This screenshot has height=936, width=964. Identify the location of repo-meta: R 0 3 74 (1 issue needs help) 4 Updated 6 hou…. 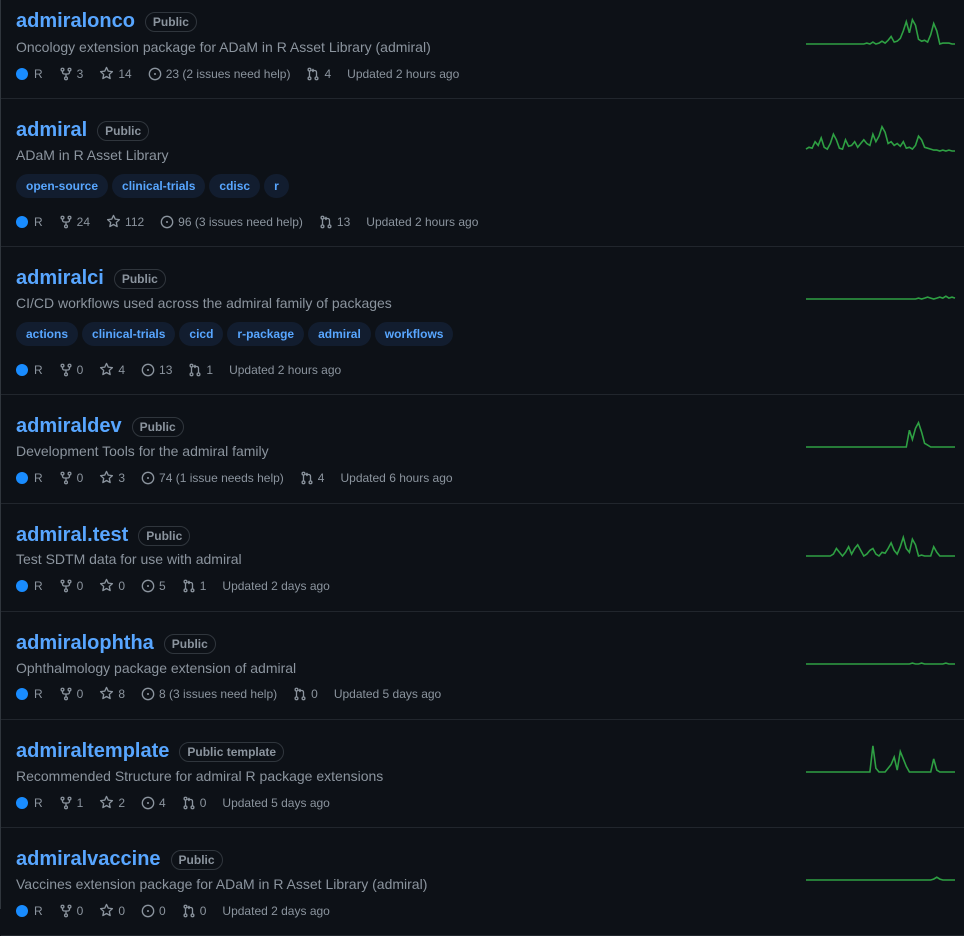
(242, 477).